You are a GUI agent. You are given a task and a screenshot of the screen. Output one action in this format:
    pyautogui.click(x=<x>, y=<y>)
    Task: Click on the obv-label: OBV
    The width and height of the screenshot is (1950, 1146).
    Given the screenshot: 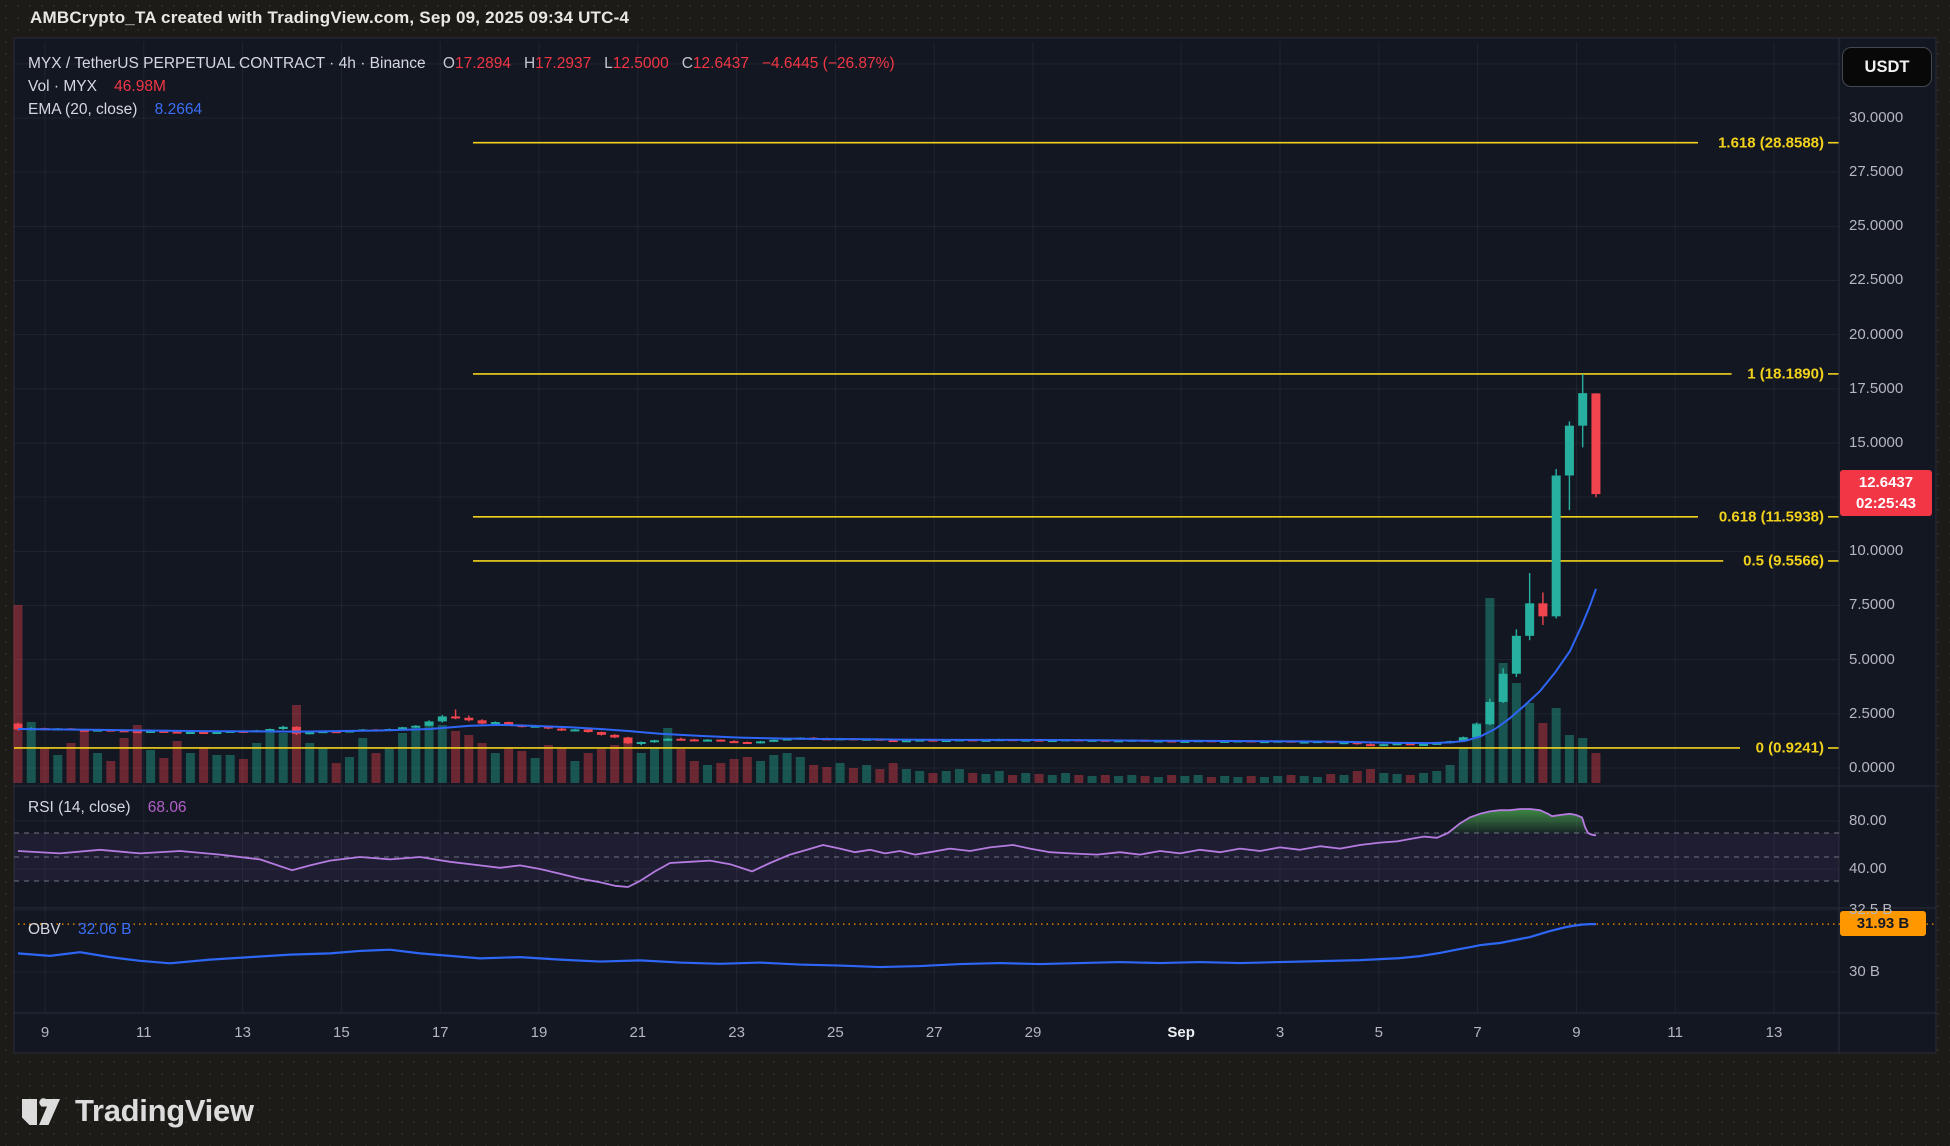 What is the action you would take?
    pyautogui.click(x=44, y=929)
    